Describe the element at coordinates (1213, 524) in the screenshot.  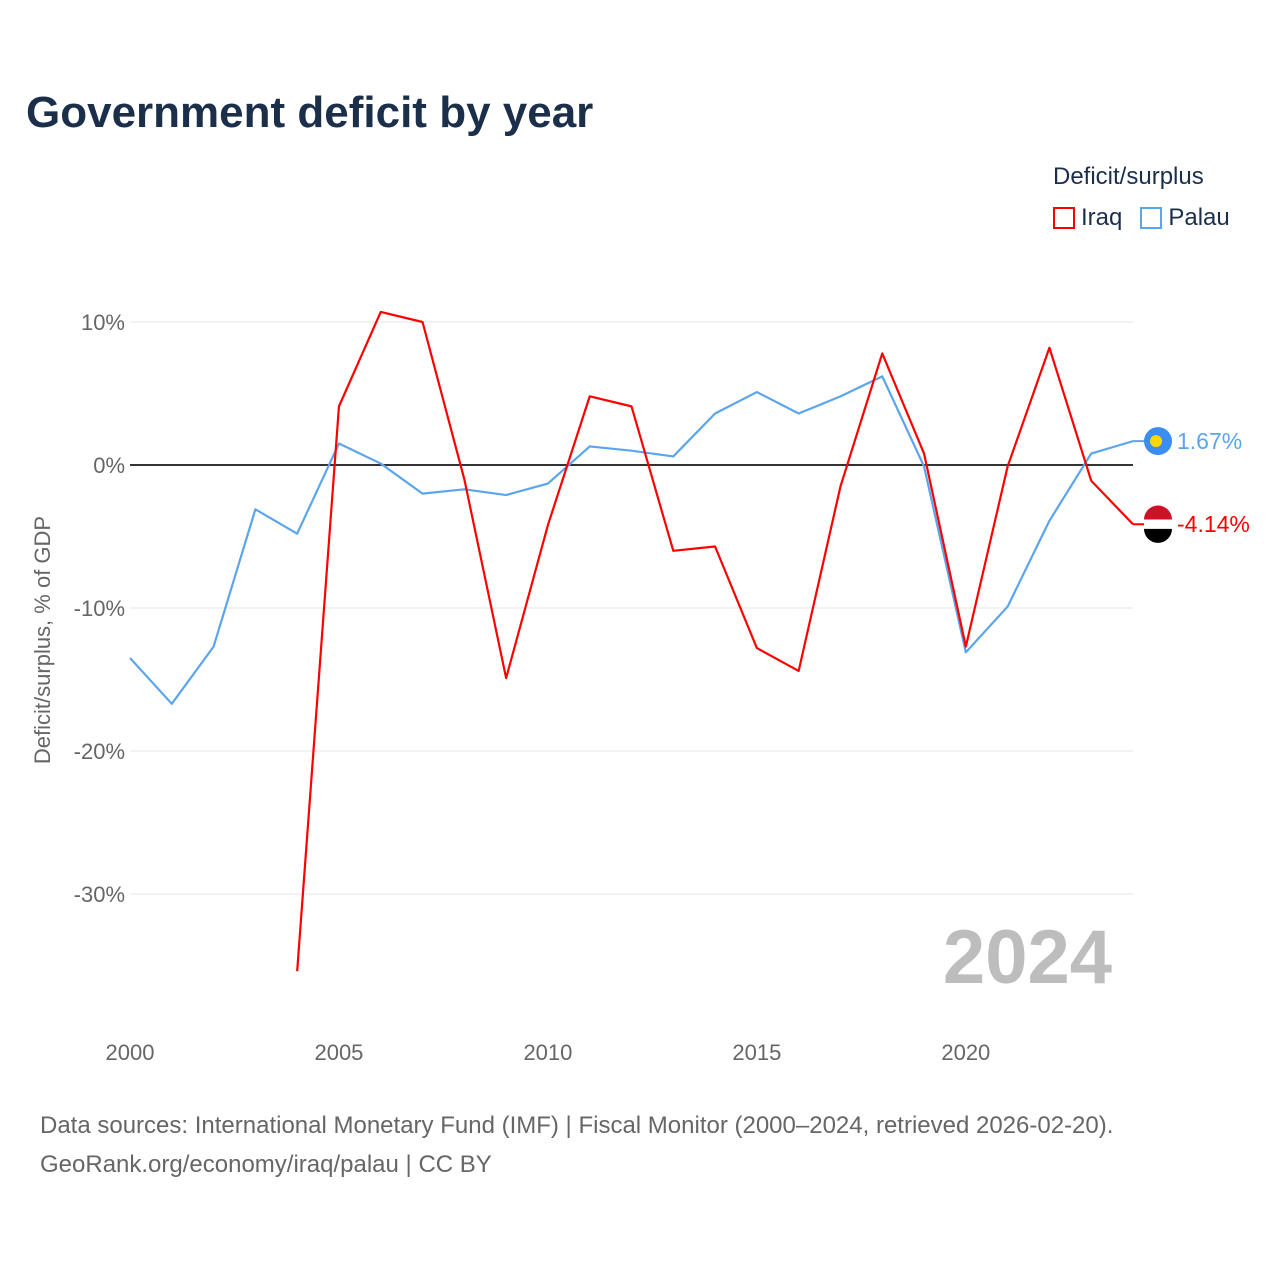
I see `end-value-label: -4.14%` at that location.